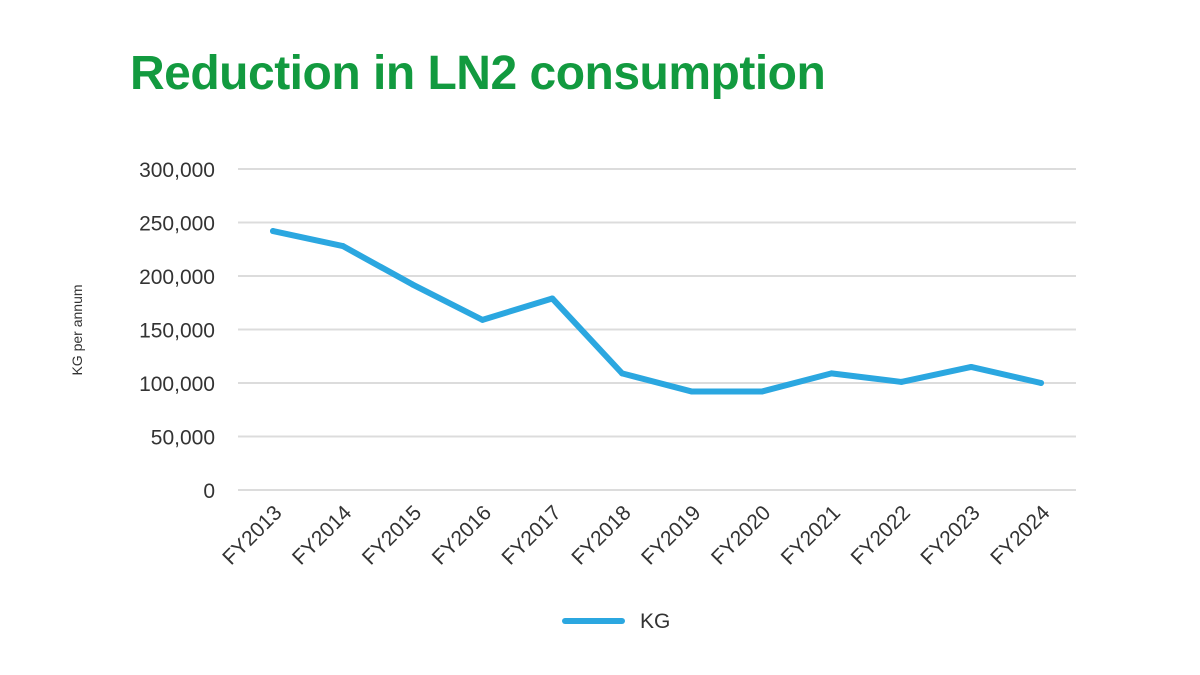 The image size is (1200, 675). I want to click on y-tick-label: 300,000, so click(177, 170).